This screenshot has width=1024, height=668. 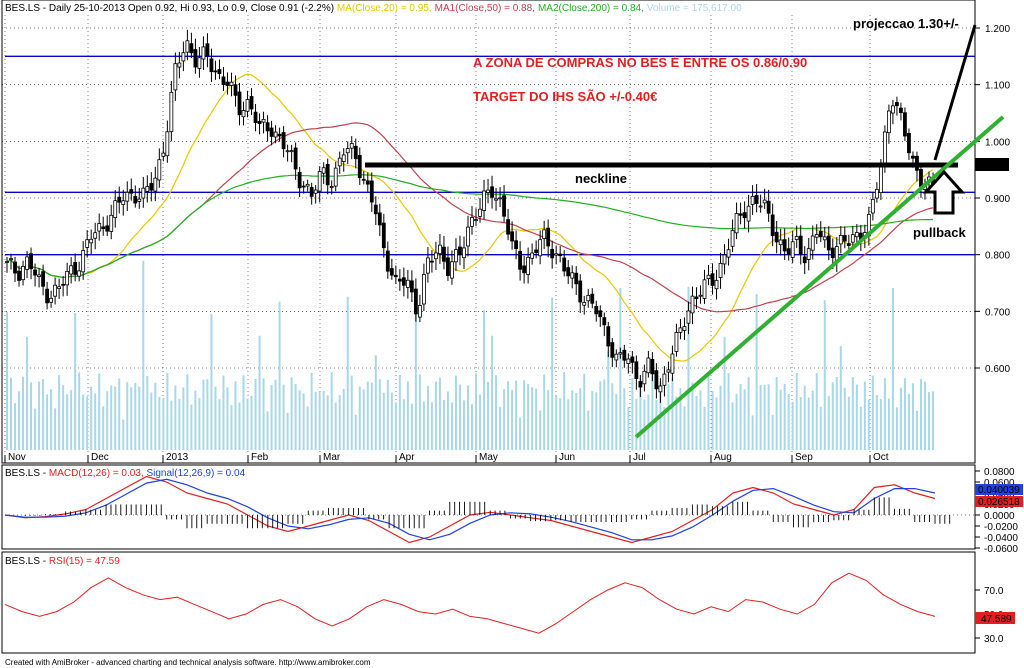 What do you see at coordinates (407, 457) in the screenshot?
I see `month-label: Apr` at bounding box center [407, 457].